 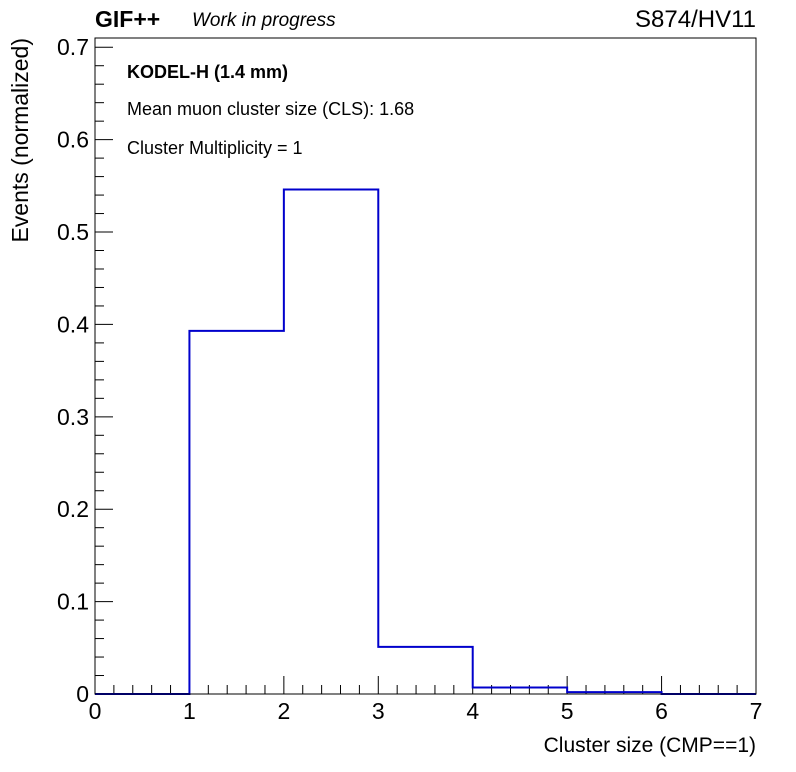 I want to click on x-tick-label: 5, so click(x=567, y=711).